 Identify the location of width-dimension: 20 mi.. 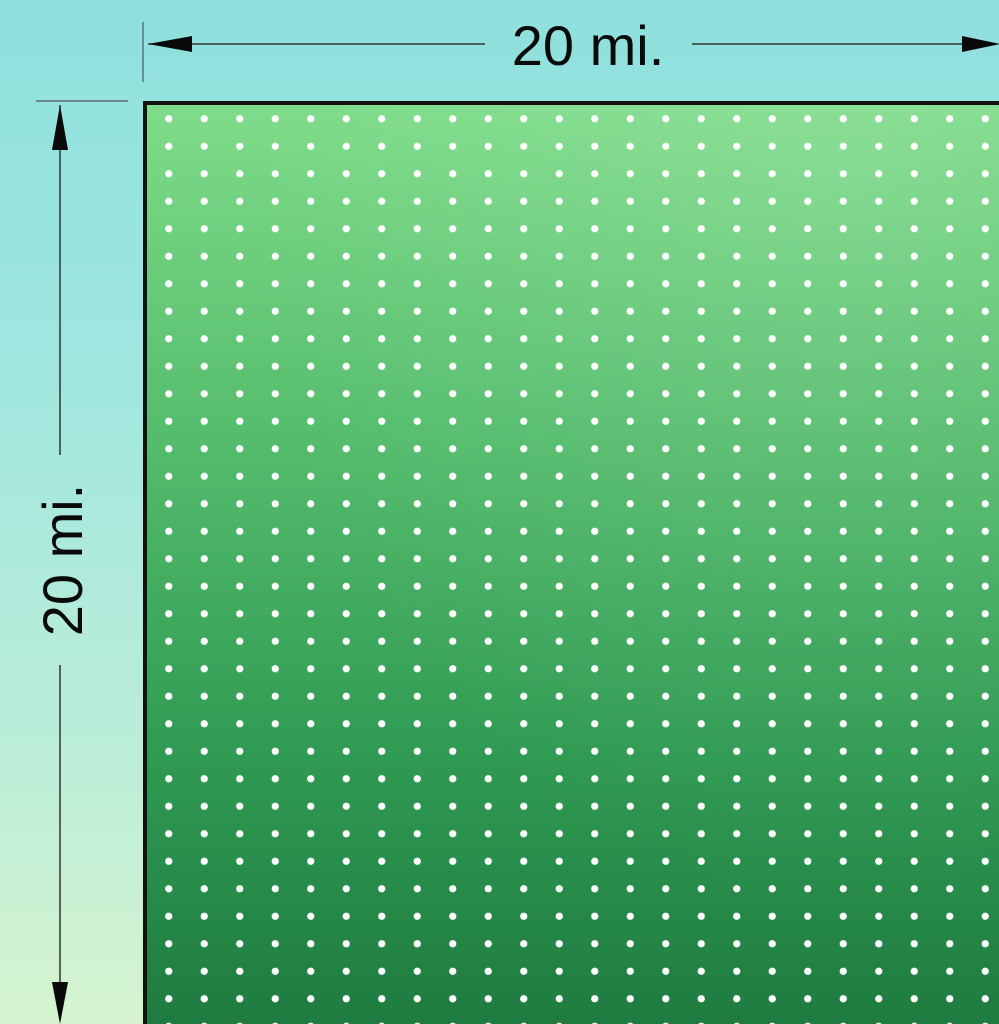
(573, 45).